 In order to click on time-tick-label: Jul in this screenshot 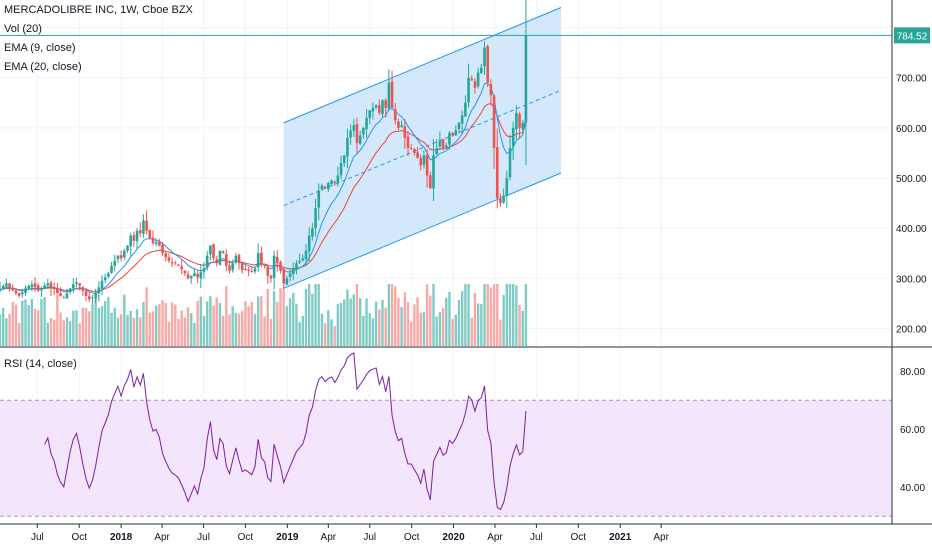, I will do `click(536, 537)`.